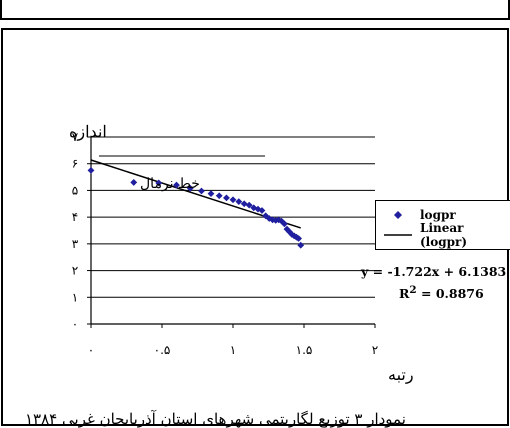 The image size is (510, 428). What do you see at coordinates (255, 10) in the screenshot?
I see `top-strip` at bounding box center [255, 10].